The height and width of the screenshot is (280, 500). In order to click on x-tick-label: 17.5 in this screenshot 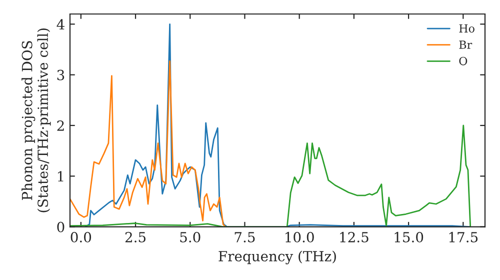, I will do `click(463, 237)`.